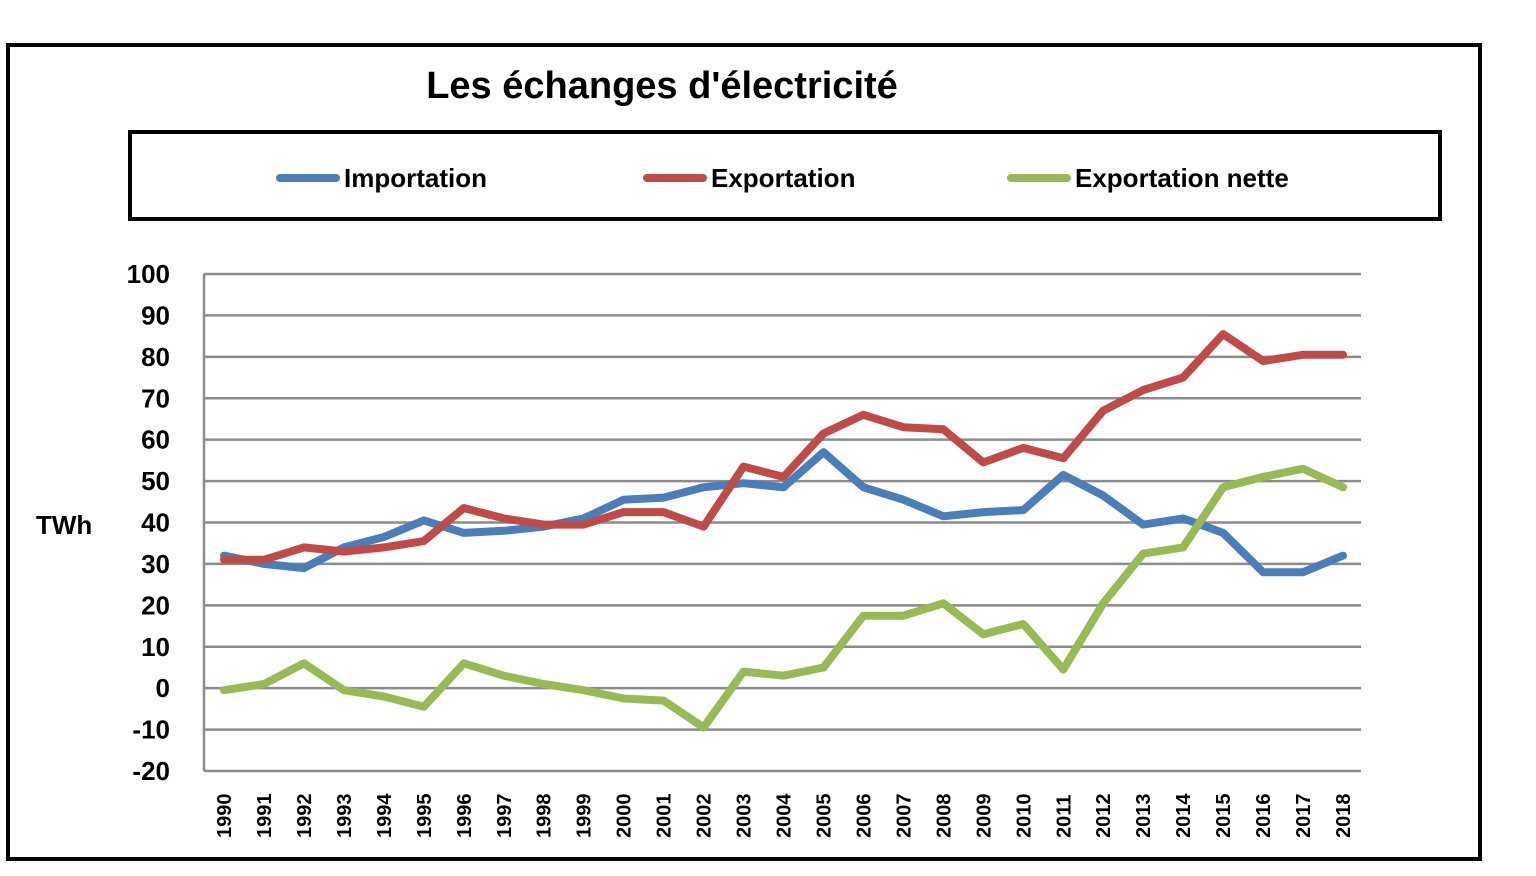 The height and width of the screenshot is (876, 1536). Describe the element at coordinates (1024, 816) in the screenshot. I see `x-tick-label: 2010` at that location.